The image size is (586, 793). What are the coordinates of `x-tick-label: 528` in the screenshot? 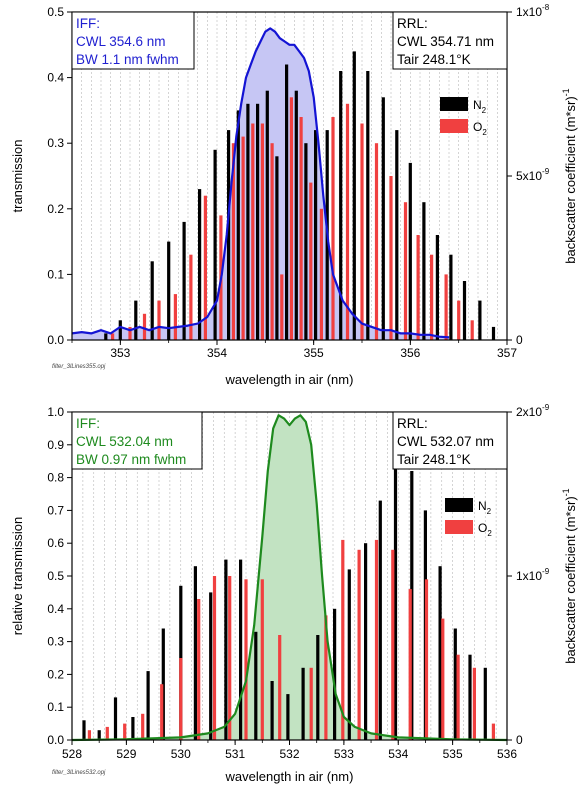 It's located at (72, 754).